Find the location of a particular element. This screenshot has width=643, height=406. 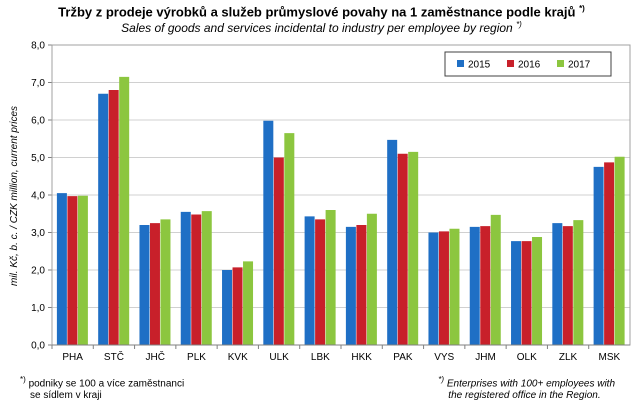

y-tick-label: 5,0 is located at coordinates (38, 158).